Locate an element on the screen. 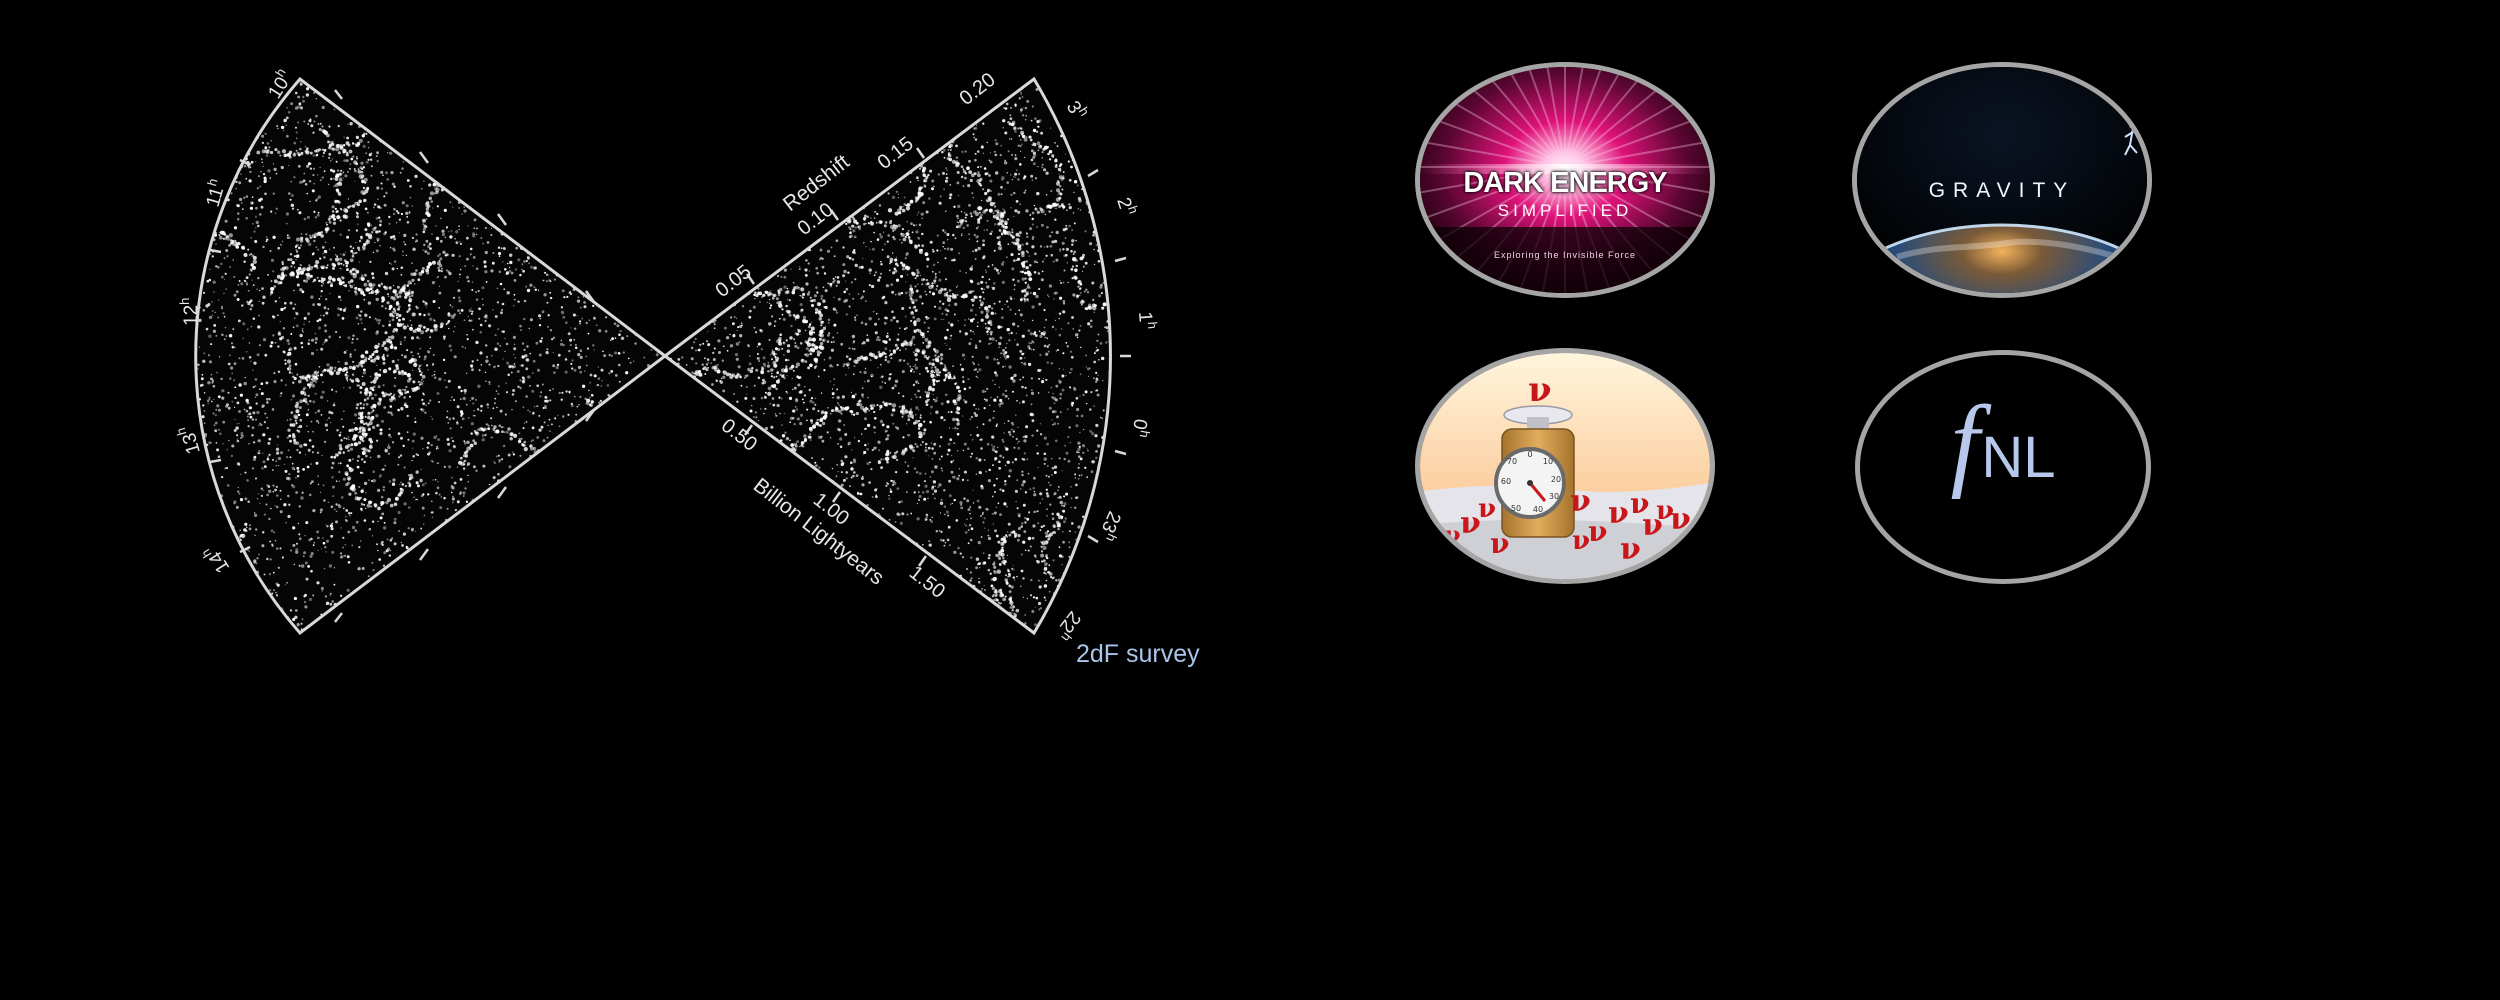 This screenshot has width=2500, height=1000. redshift-tick-label: 0.20 is located at coordinates (978, 89).